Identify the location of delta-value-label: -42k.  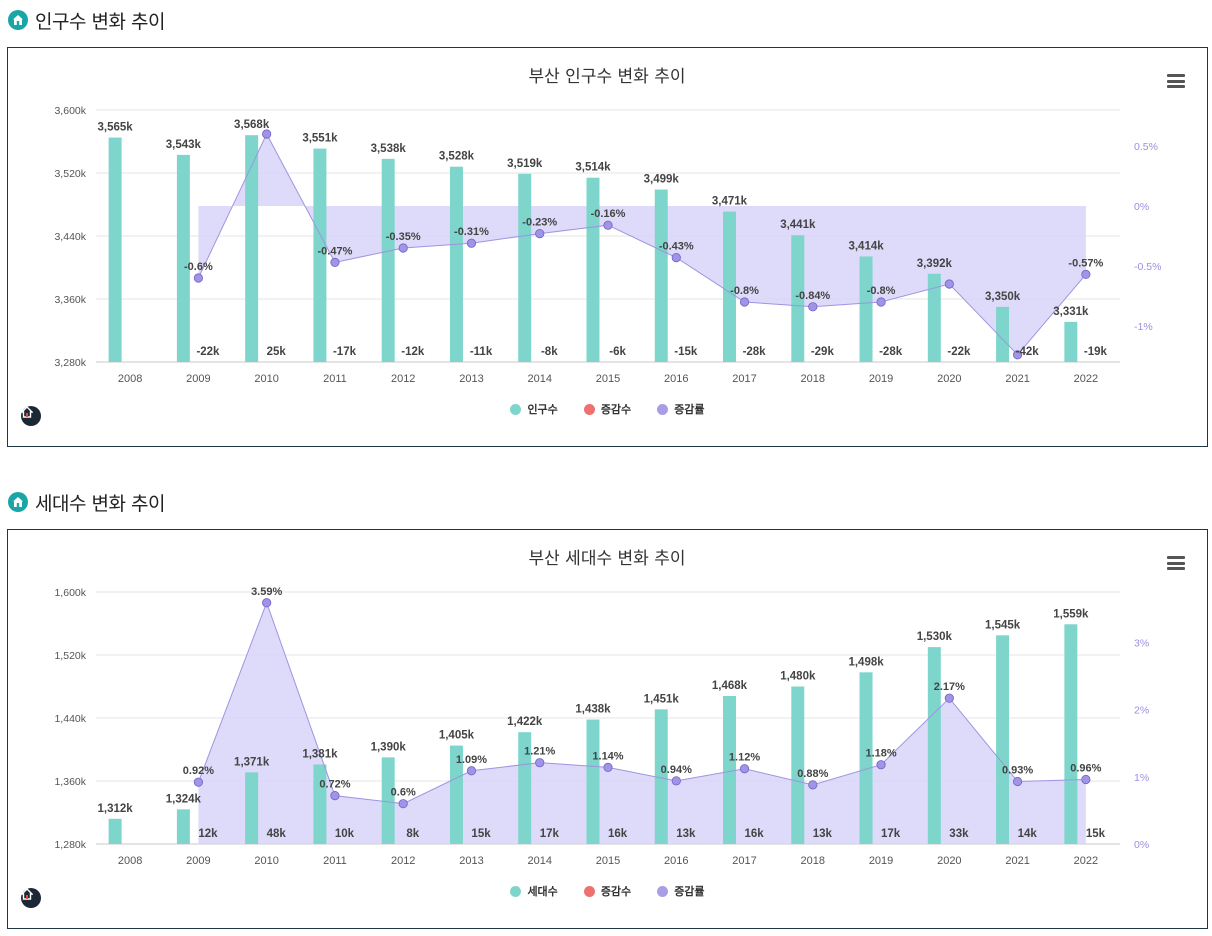
(1028, 352).